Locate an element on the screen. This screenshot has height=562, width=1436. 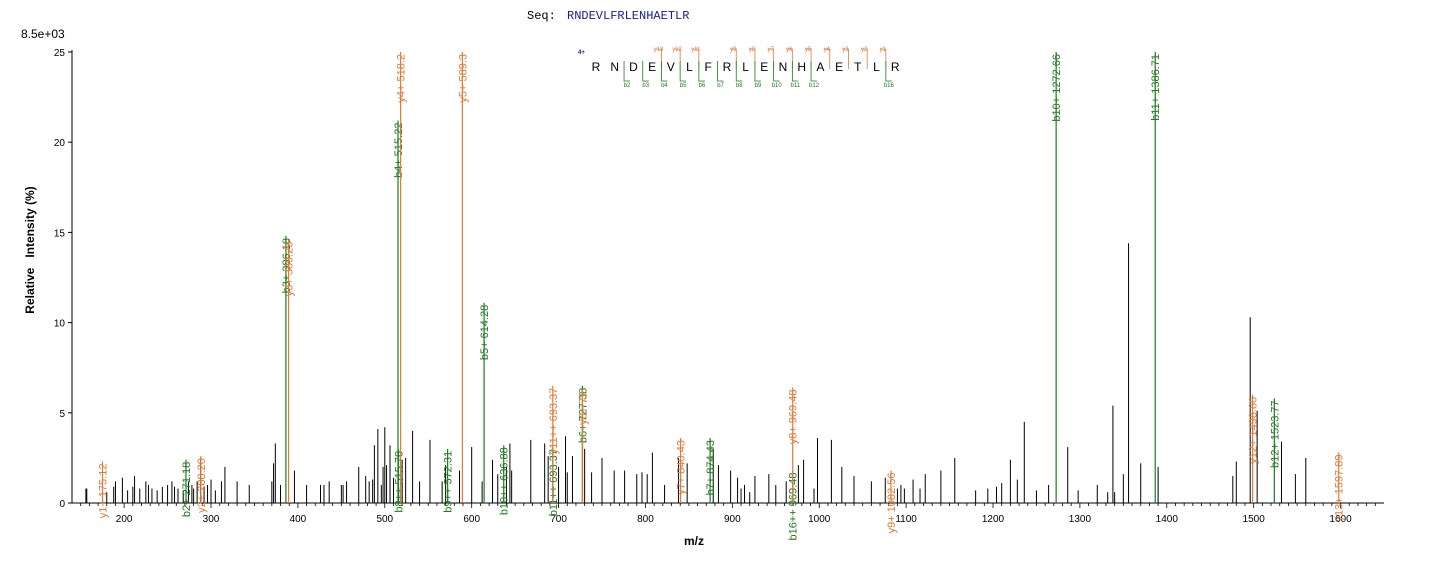
b-ion-peak-label: b6+ 727.38 is located at coordinates (583, 415).